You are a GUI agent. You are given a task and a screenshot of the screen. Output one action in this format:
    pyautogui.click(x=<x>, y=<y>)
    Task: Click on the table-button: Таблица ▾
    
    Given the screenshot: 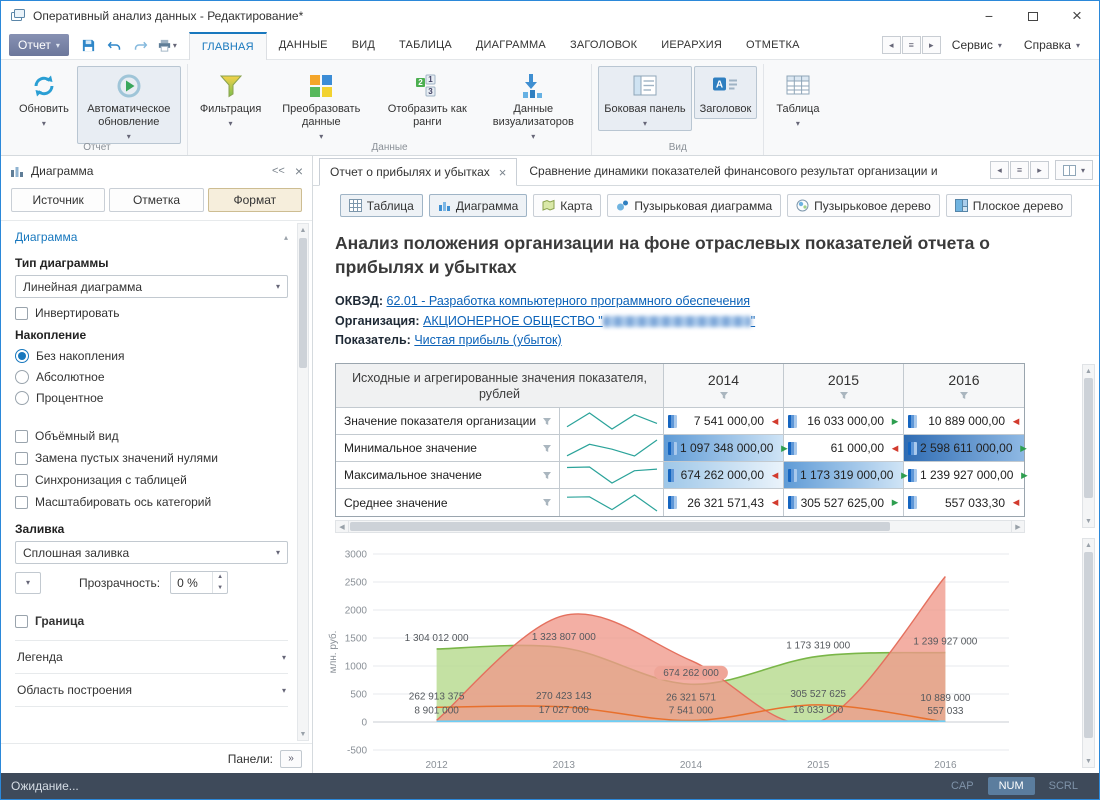 What is the action you would take?
    pyautogui.click(x=797, y=98)
    